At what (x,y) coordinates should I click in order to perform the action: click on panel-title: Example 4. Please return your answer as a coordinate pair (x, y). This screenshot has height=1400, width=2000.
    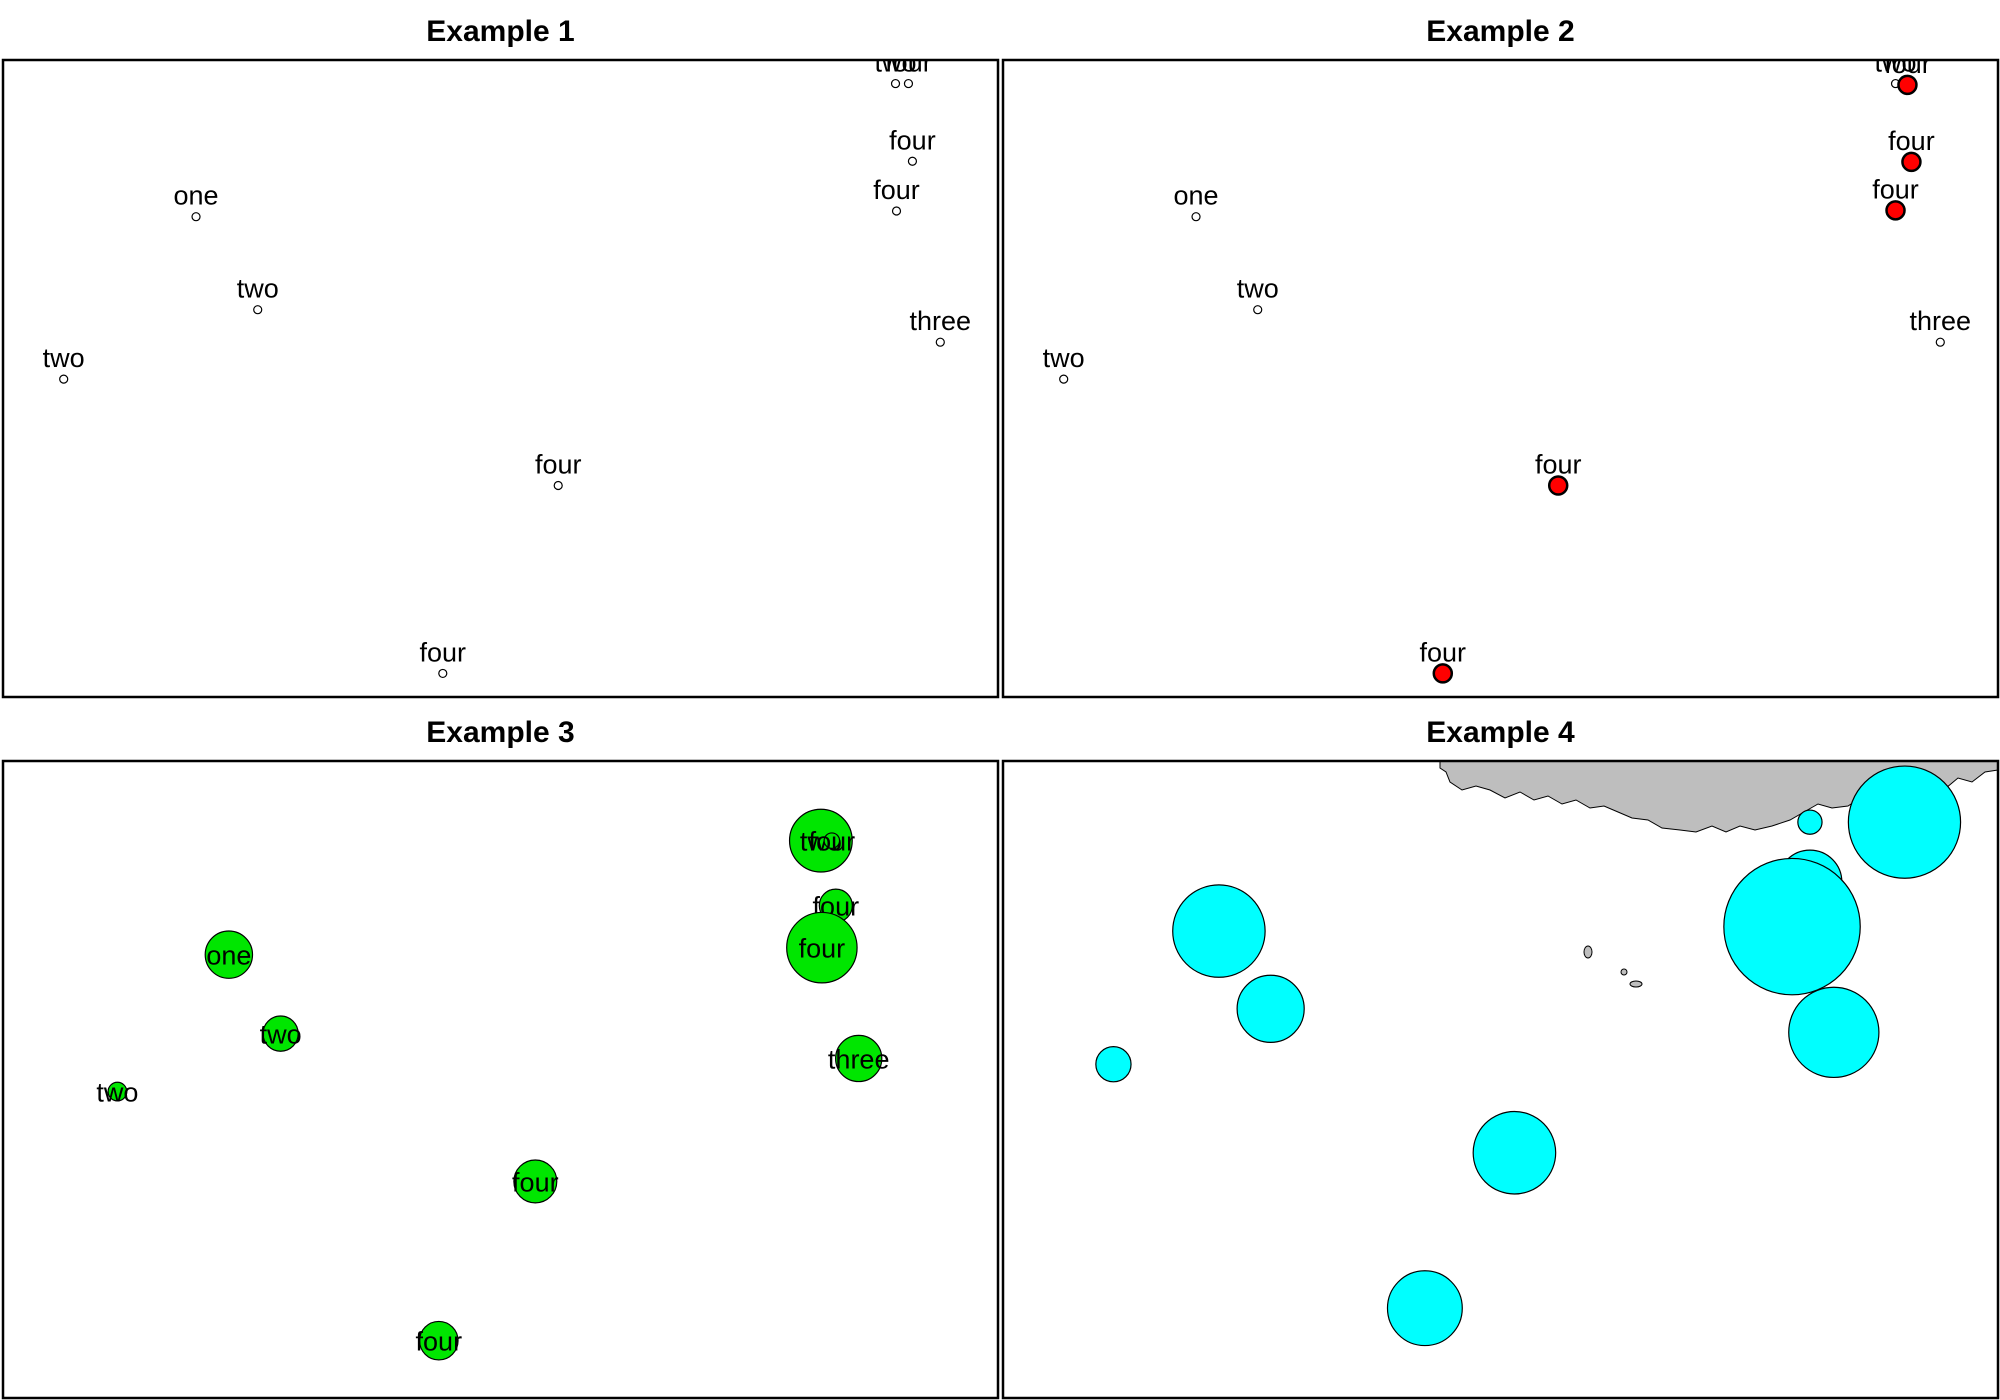
    Looking at the image, I should click on (1500, 732).